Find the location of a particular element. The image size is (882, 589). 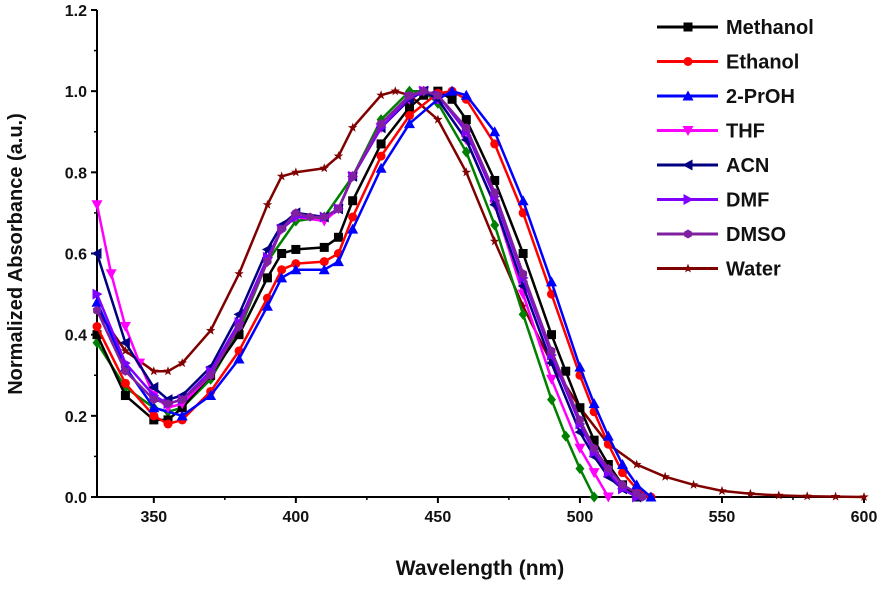

y-tick-label: 0.4 is located at coordinates (76, 336).